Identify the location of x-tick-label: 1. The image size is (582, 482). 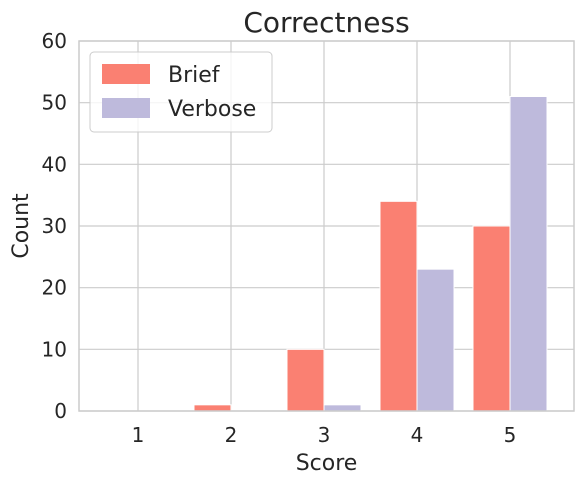
(138, 435).